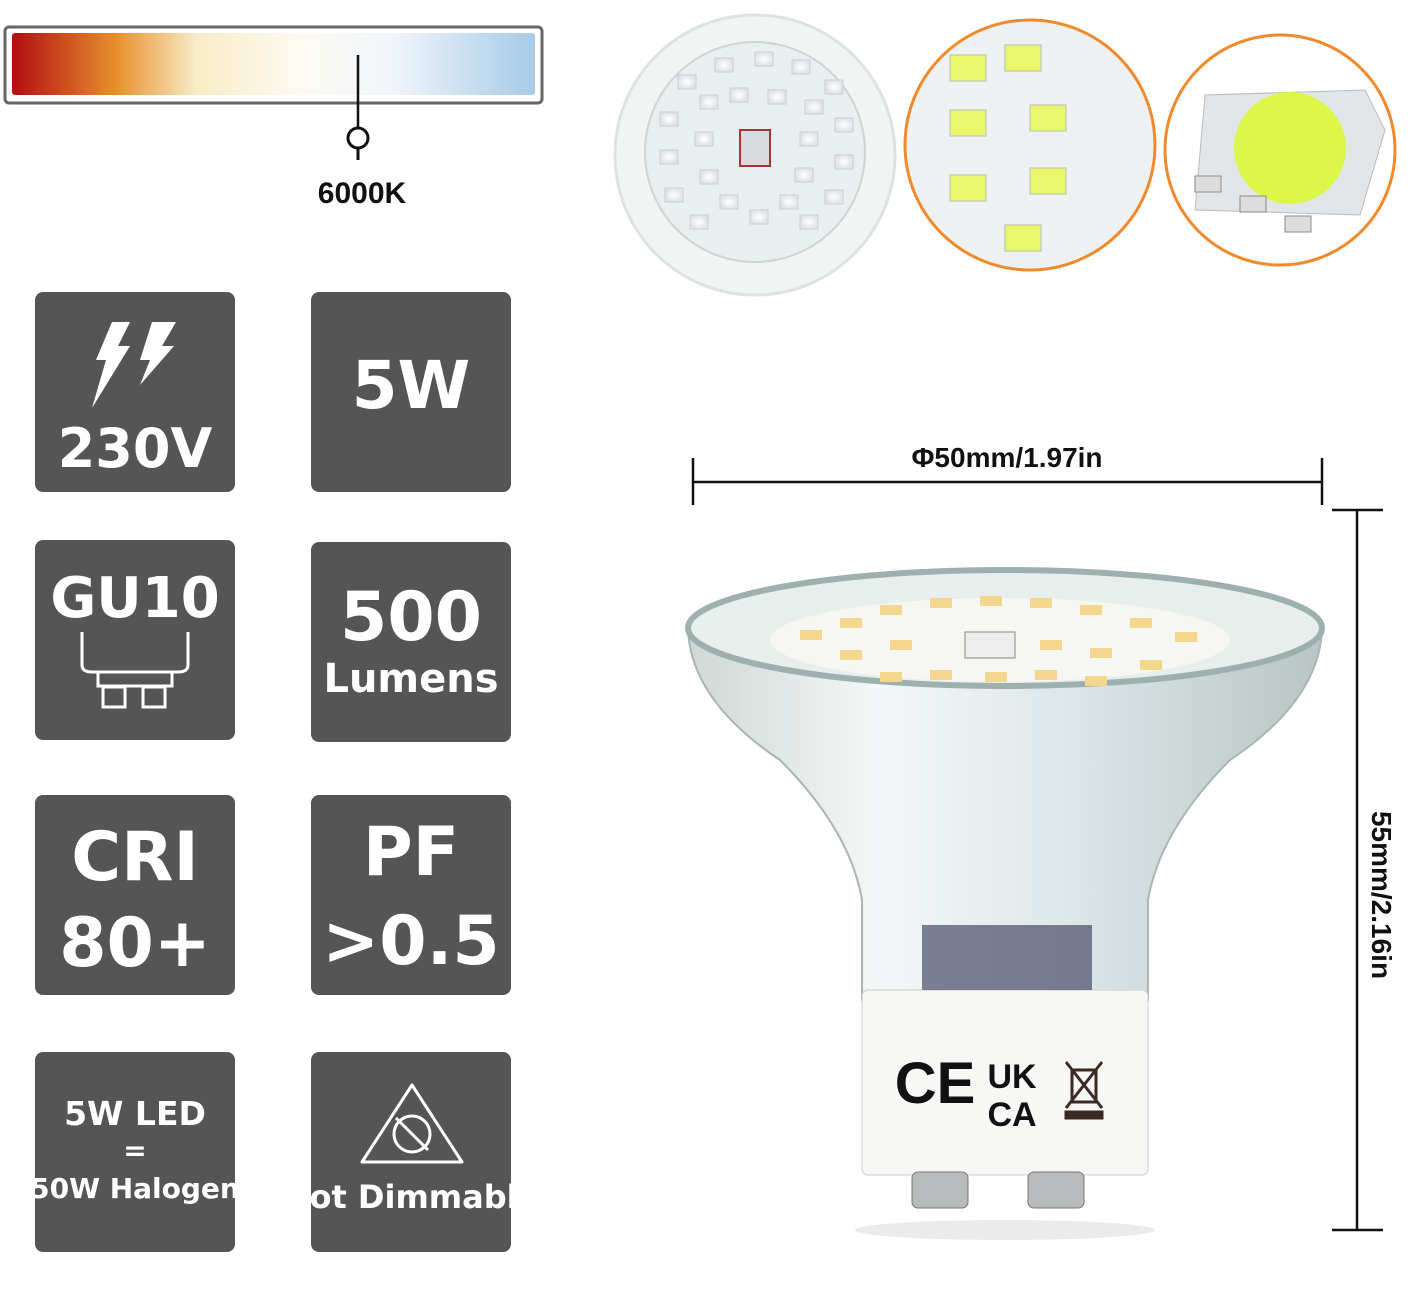 The image size is (1421, 1294). What do you see at coordinates (1012, 1077) in the screenshot?
I see `ukca-mark: UK` at bounding box center [1012, 1077].